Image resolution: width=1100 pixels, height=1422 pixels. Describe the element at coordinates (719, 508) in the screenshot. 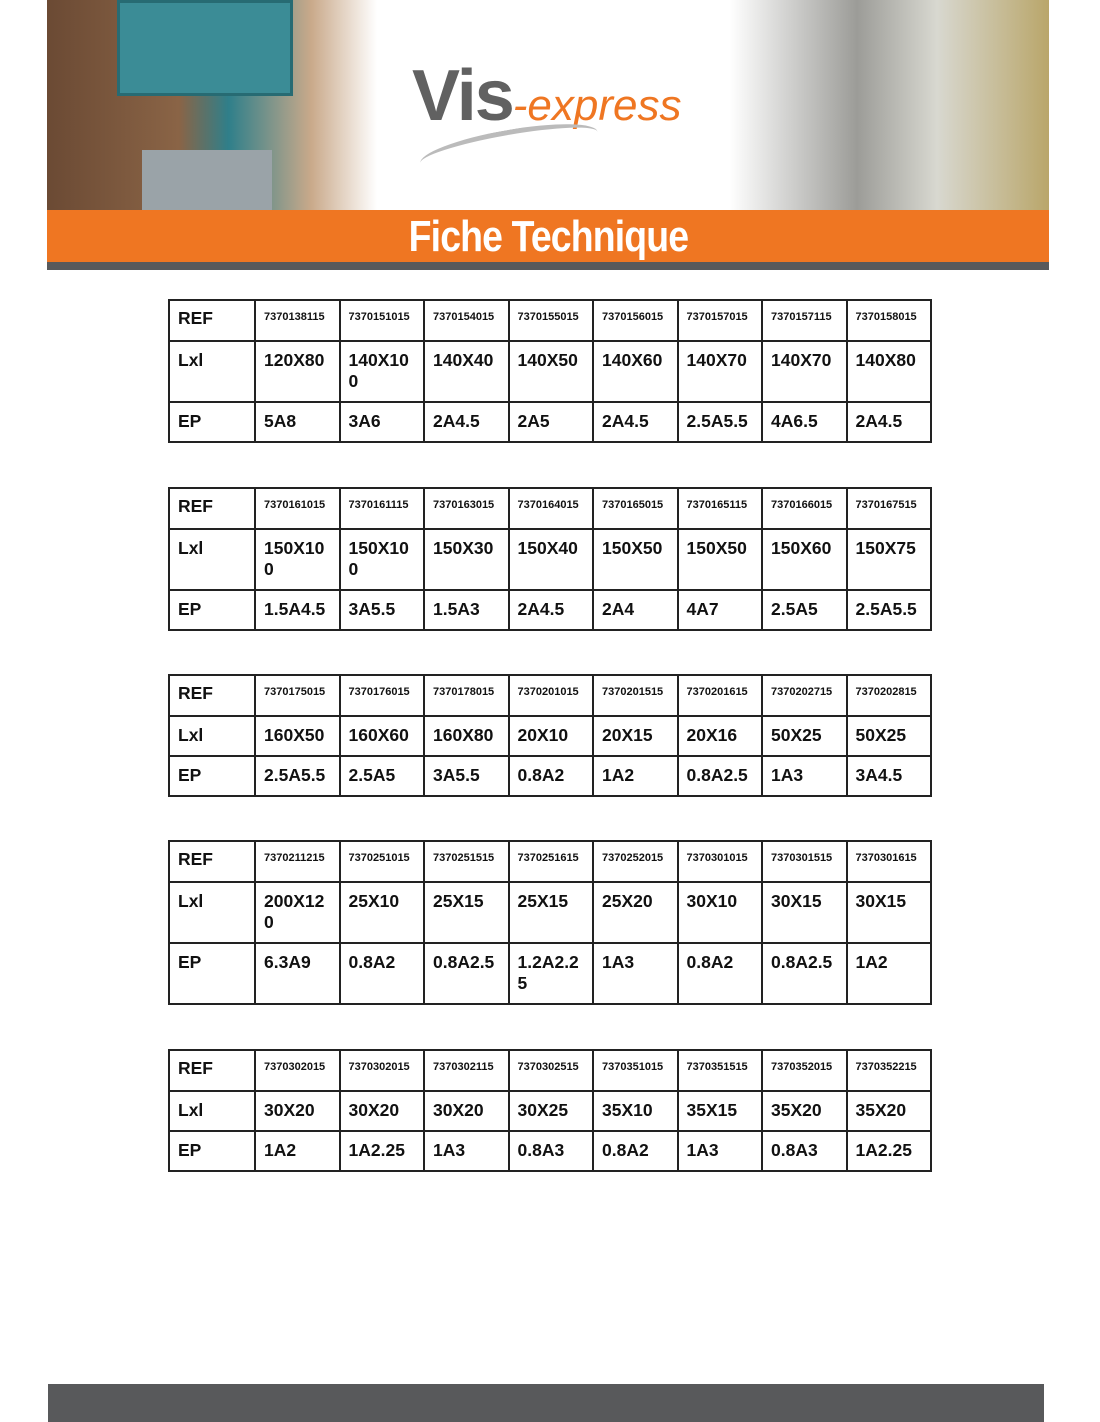

I see `cell-ref: 7370165115` at that location.